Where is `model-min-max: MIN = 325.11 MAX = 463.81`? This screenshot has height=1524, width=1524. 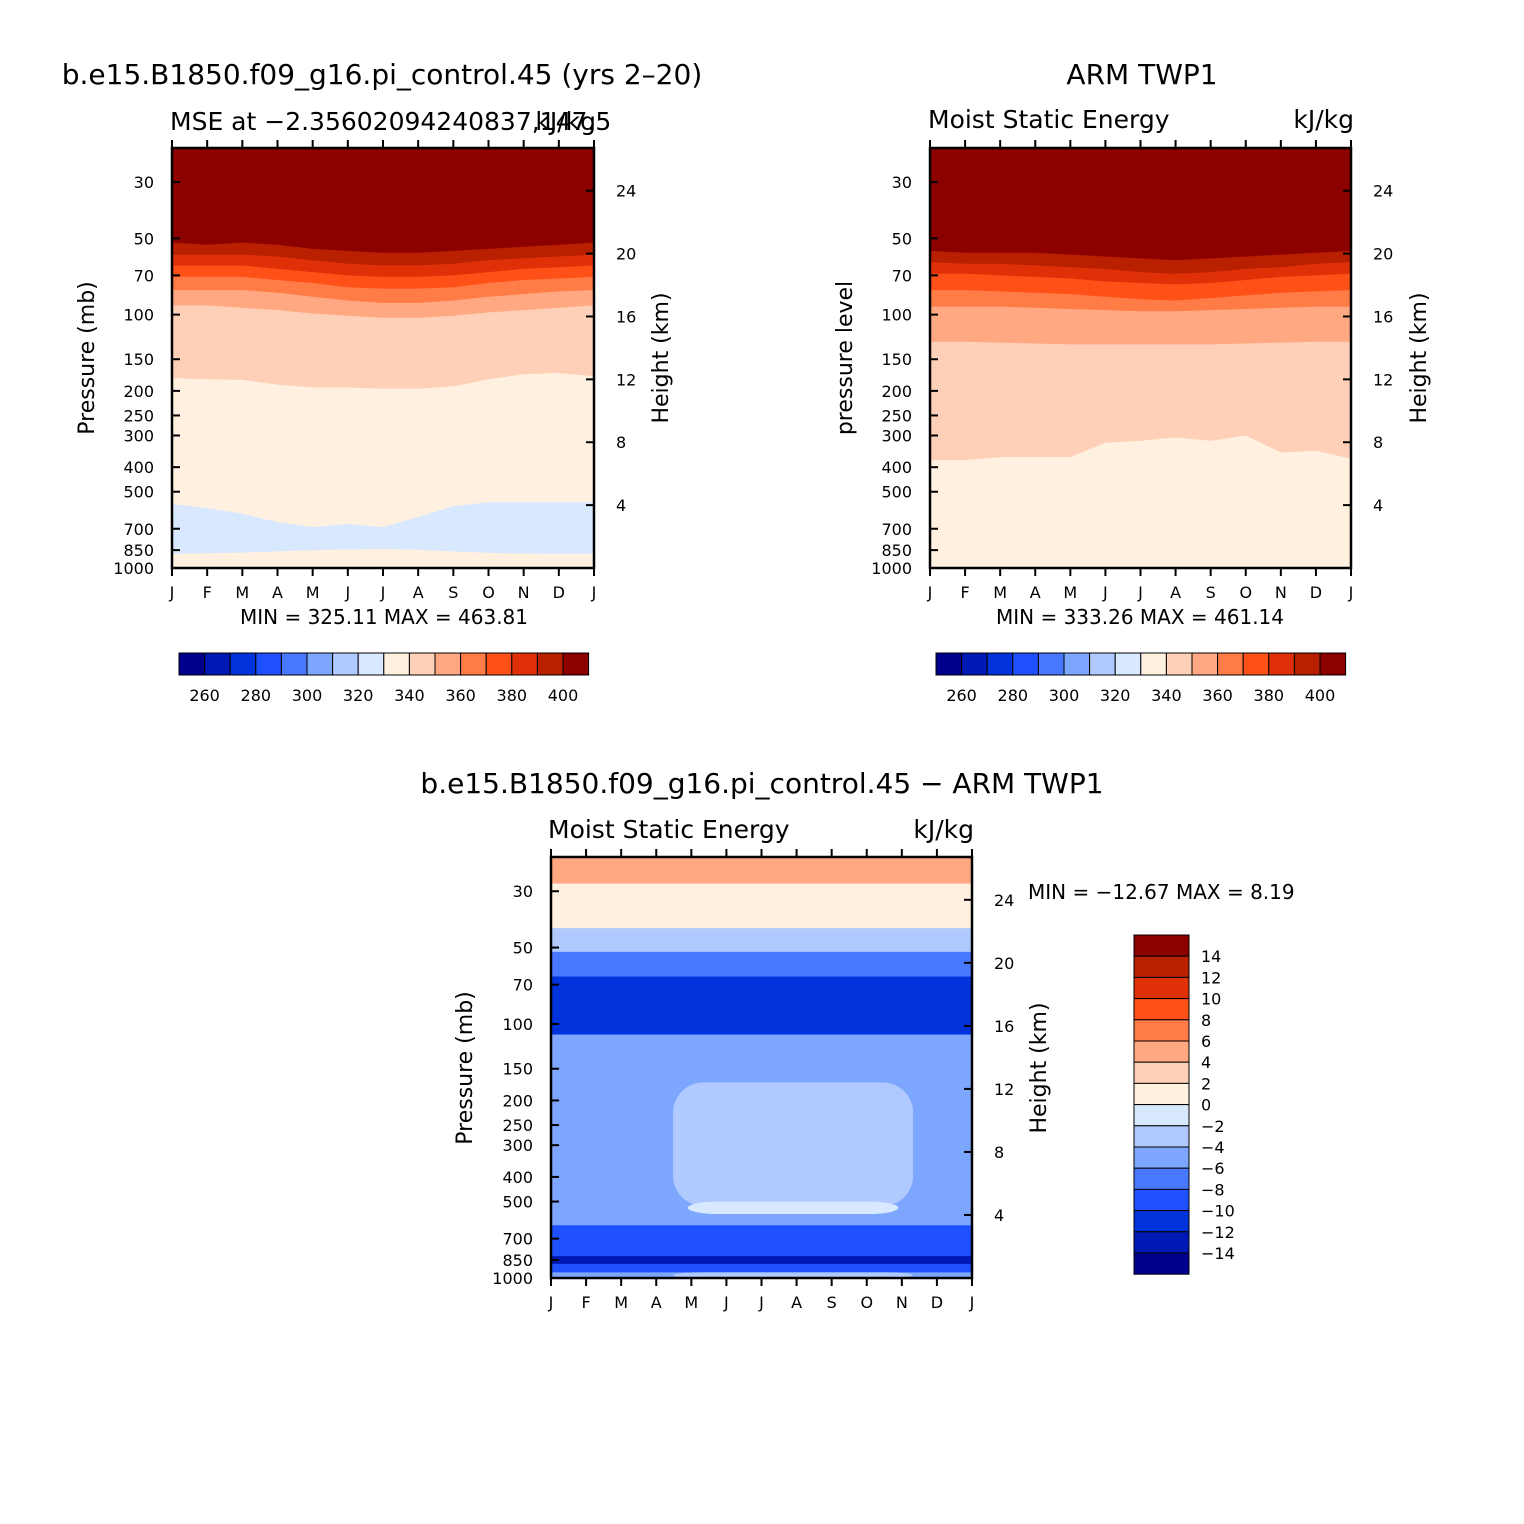 model-min-max: MIN = 325.11 MAX = 463.81 is located at coordinates (384, 617).